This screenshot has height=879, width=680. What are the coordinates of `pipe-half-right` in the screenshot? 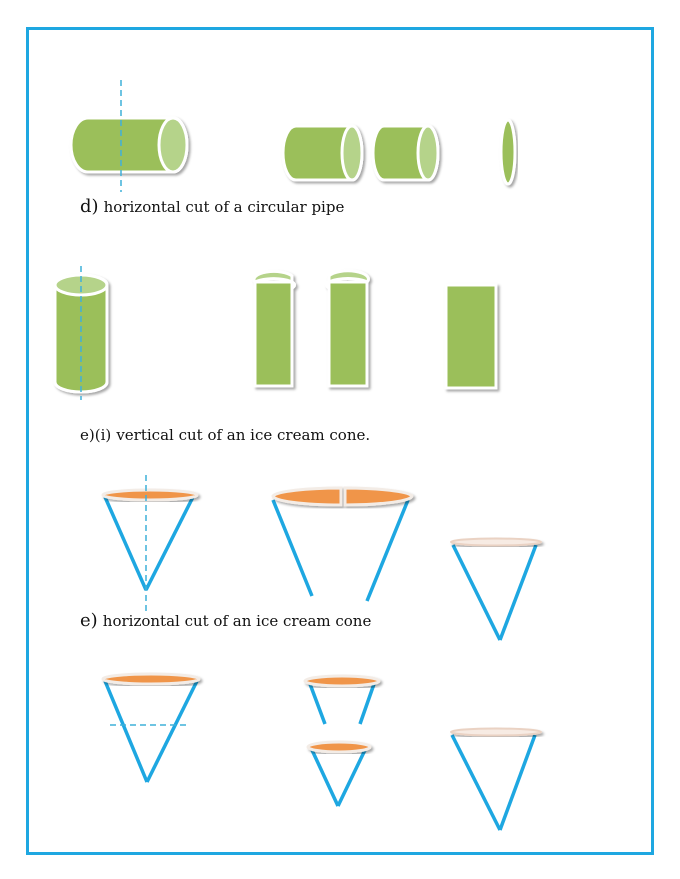 It's located at (405, 153).